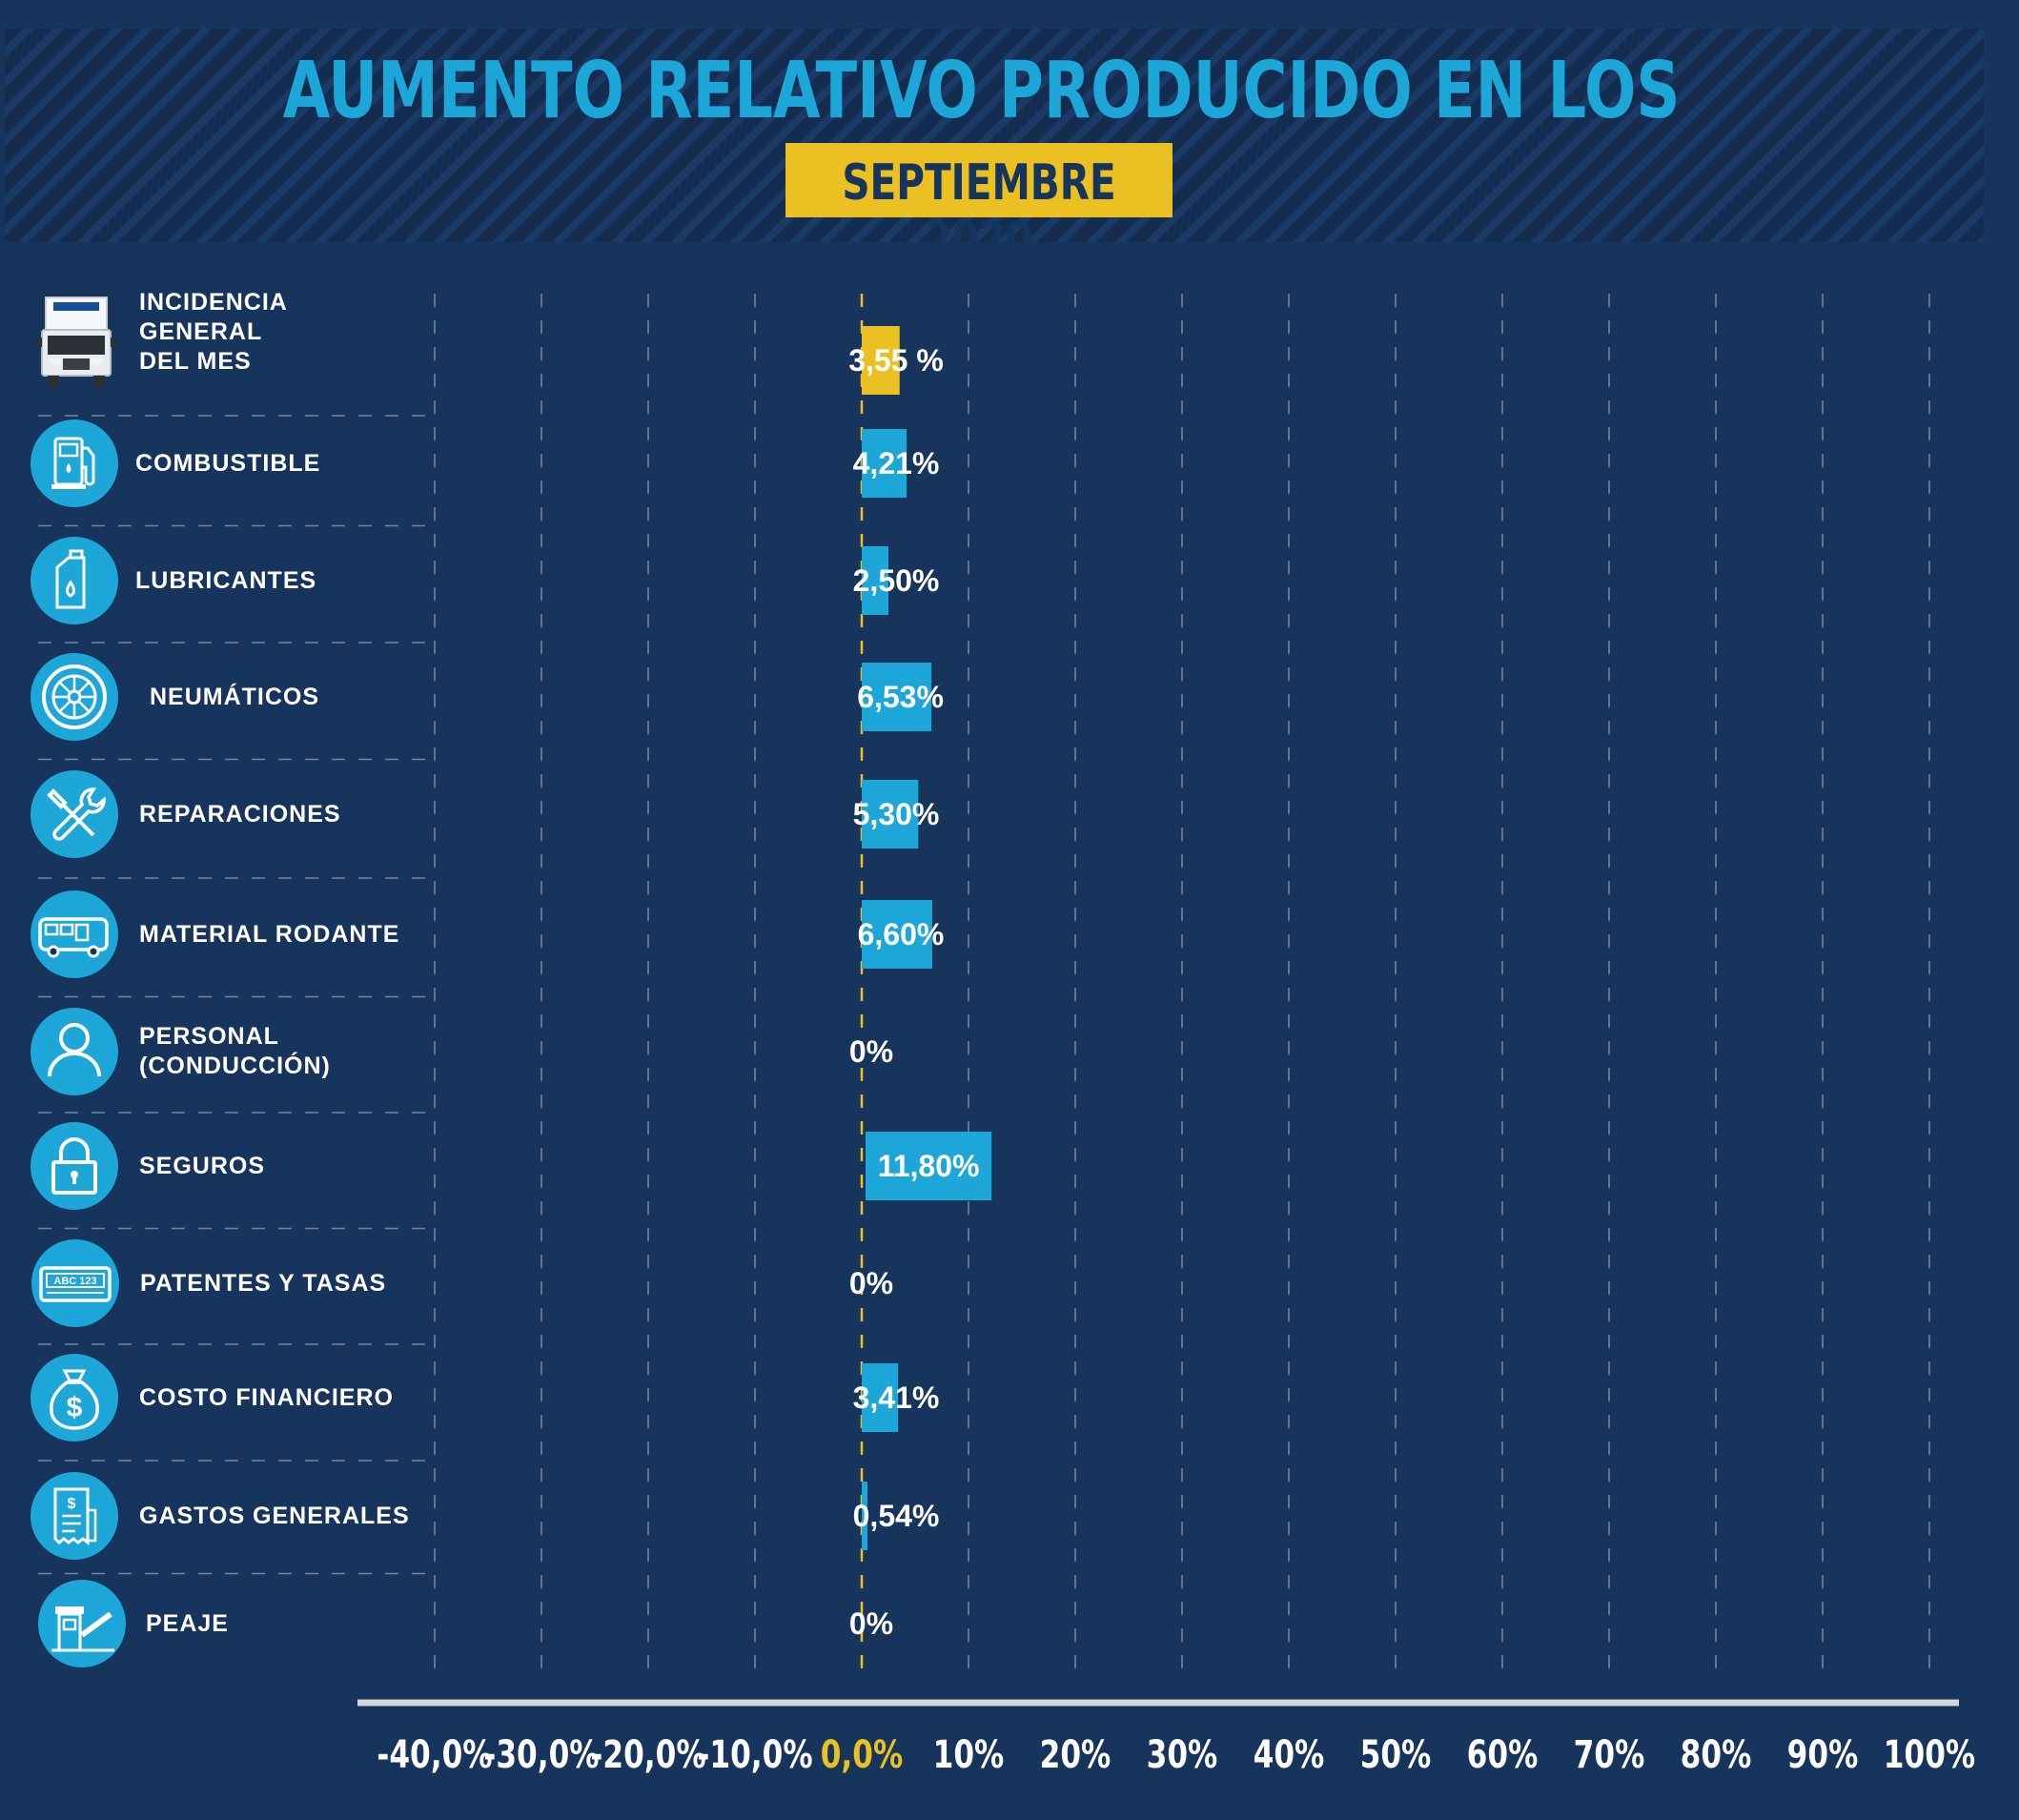 The image size is (2019, 1820). Describe the element at coordinates (541, 1755) in the screenshot. I see `x-tick-label: -30,0%` at that location.